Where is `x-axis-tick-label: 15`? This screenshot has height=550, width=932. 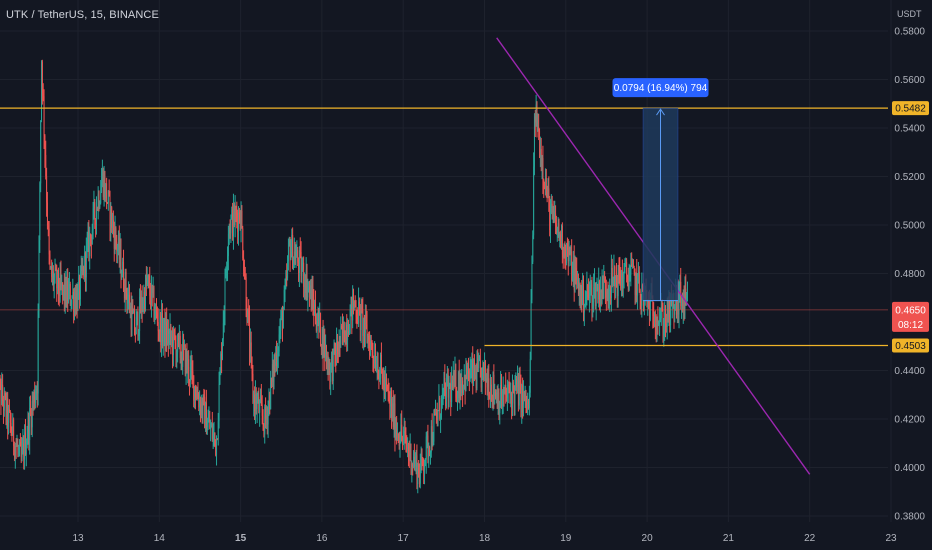
x-axis-tick-label: 15 is located at coordinates (241, 538).